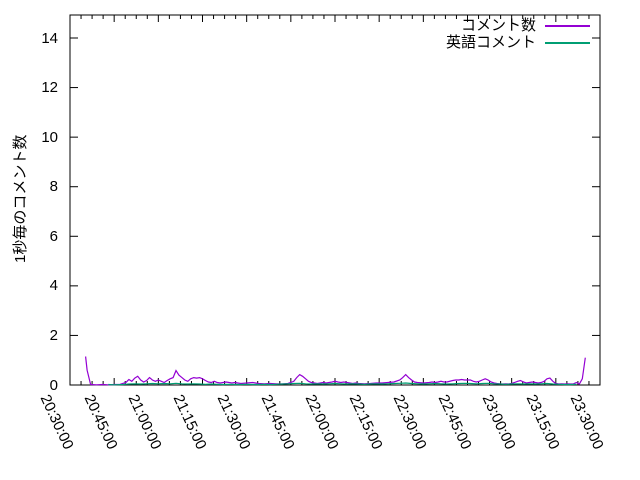  What do you see at coordinates (53, 335) in the screenshot?
I see `y-tick-label: 2` at bounding box center [53, 335].